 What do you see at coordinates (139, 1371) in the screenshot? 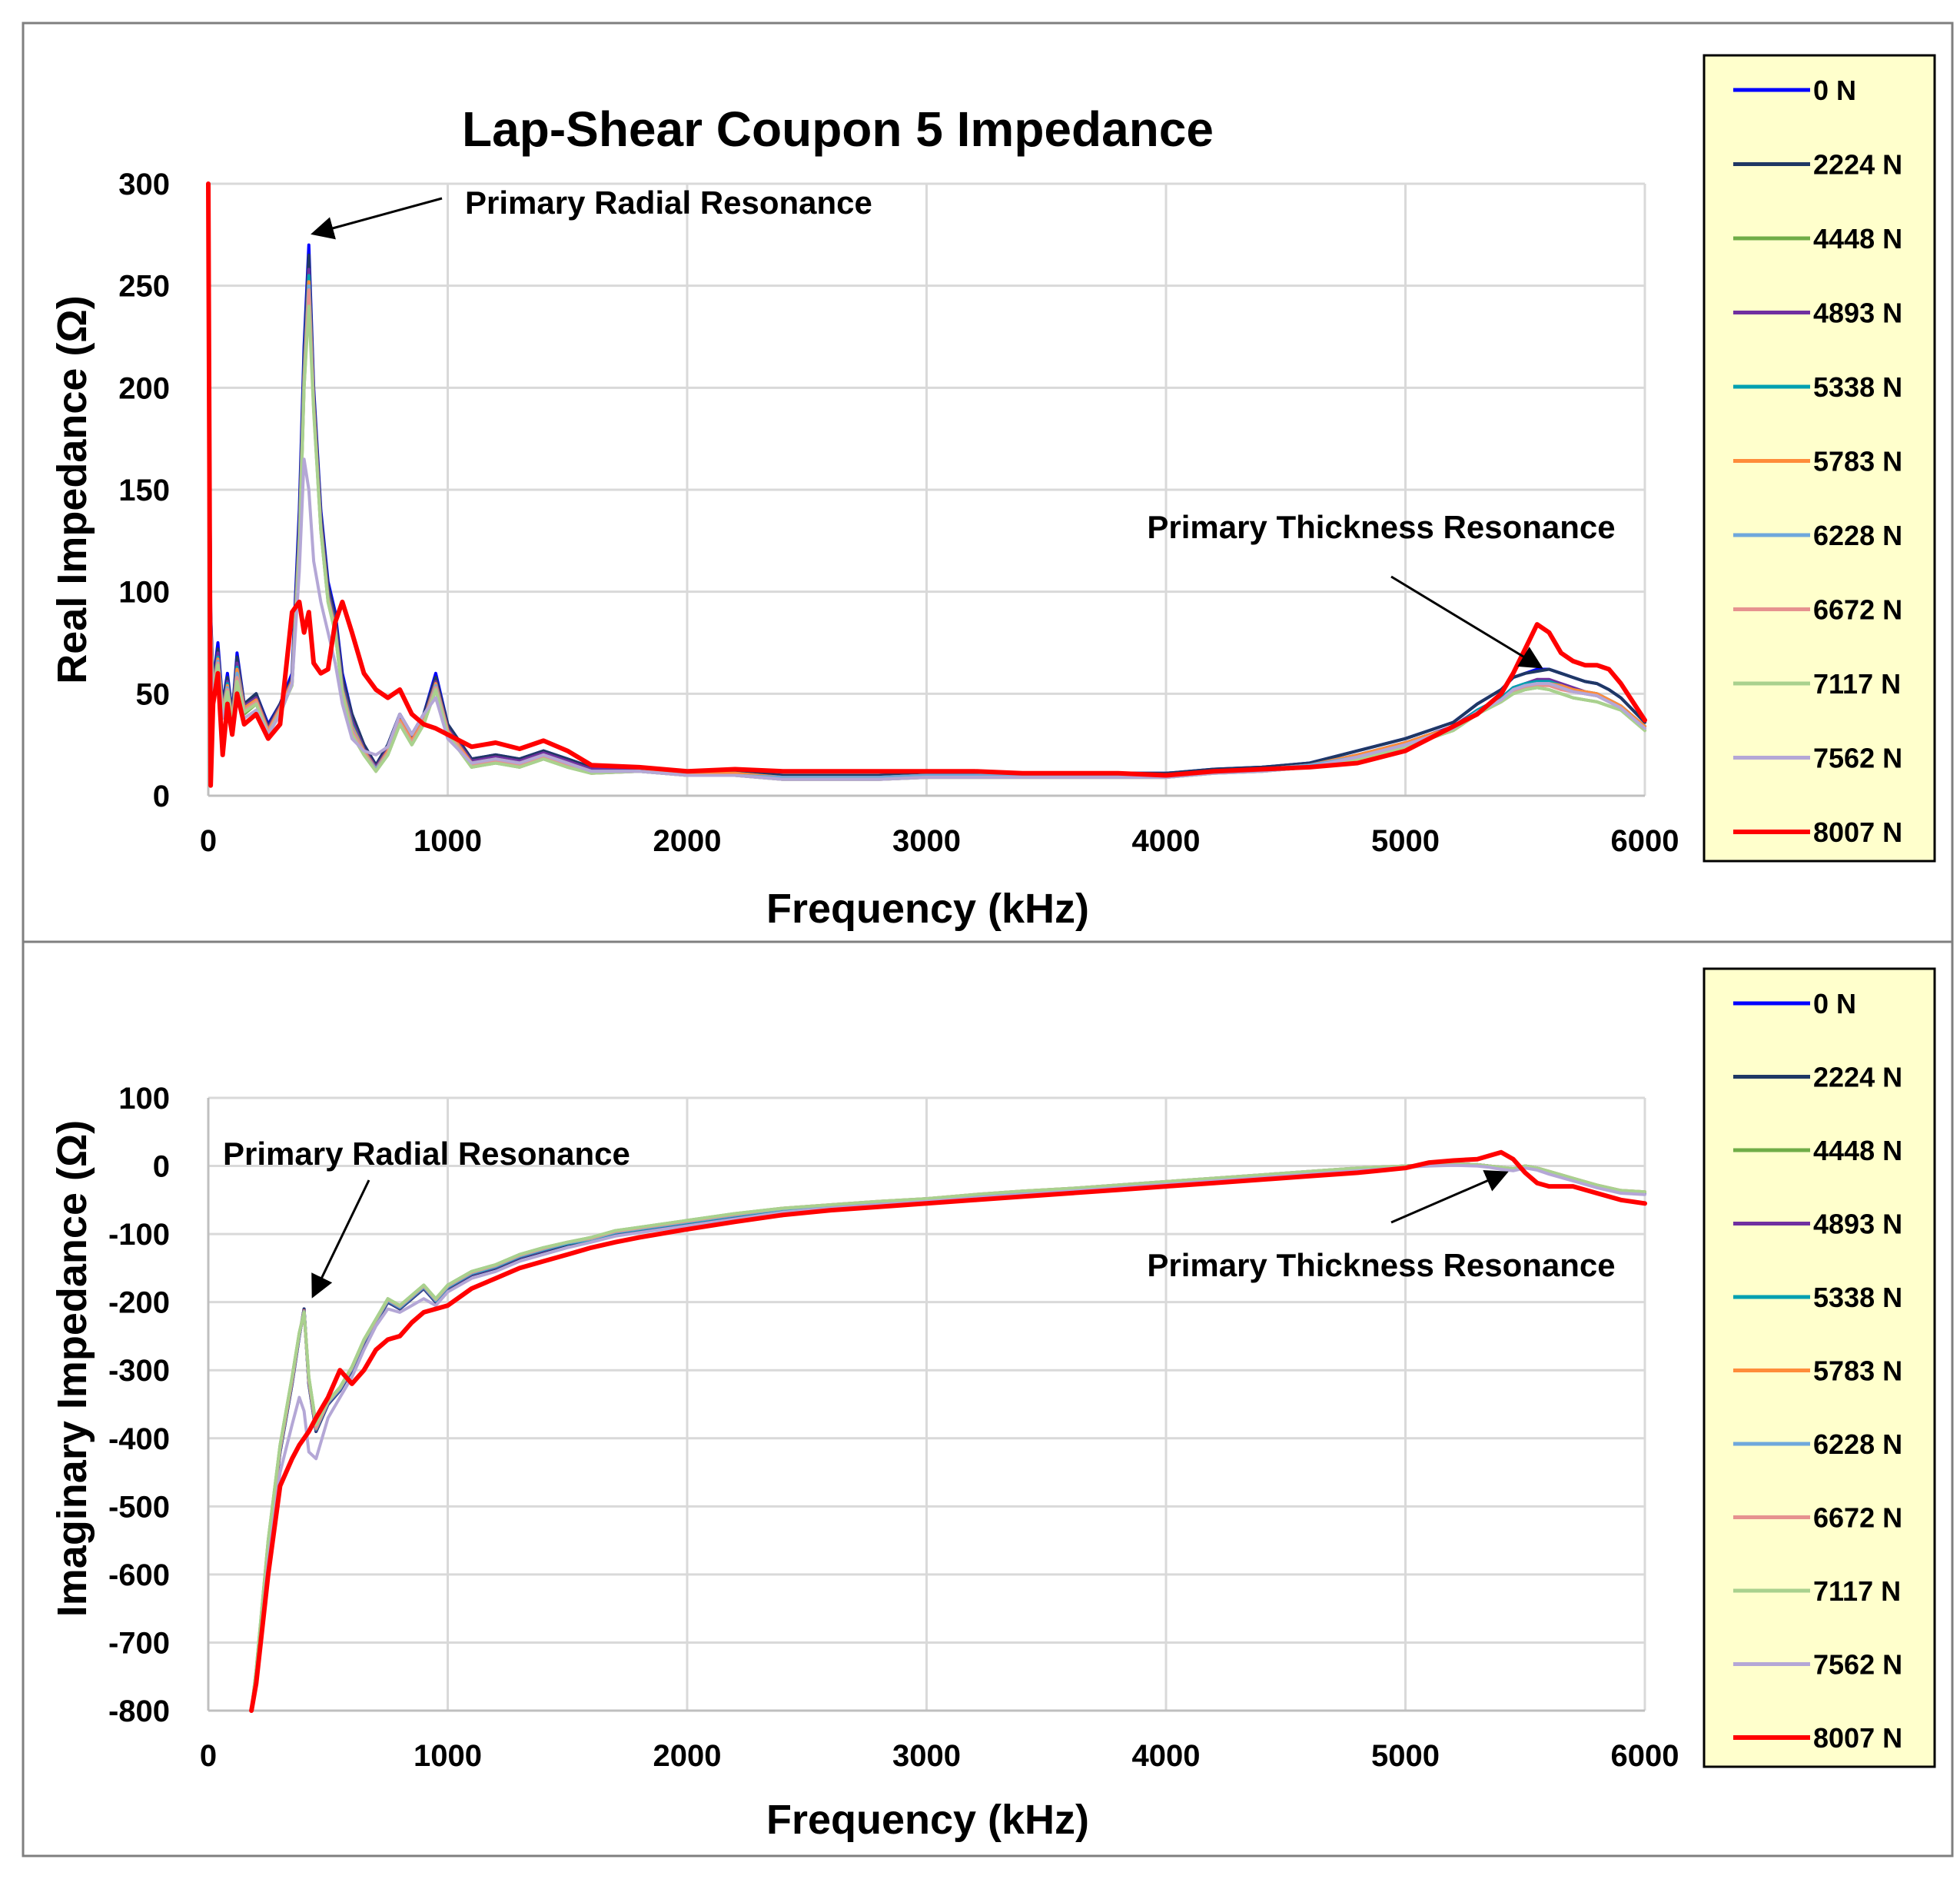
I see `y-tick-label: -300` at bounding box center [139, 1371].